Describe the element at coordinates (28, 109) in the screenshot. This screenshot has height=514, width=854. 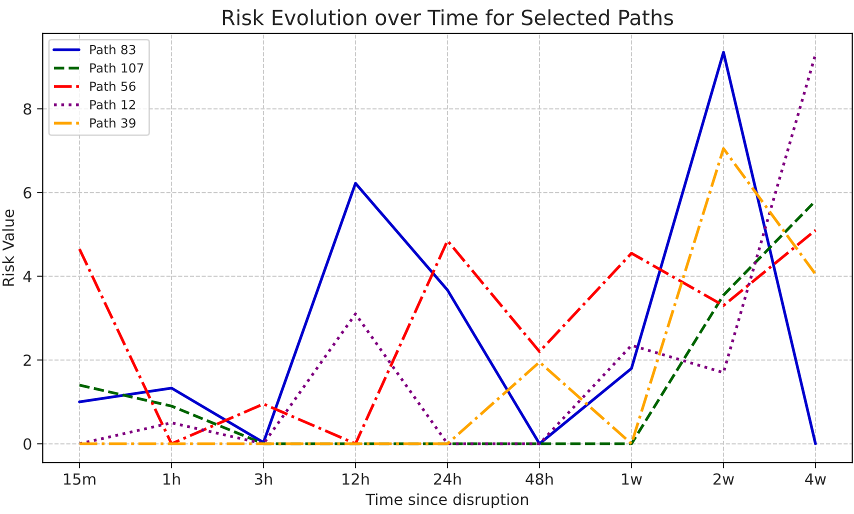
I see `y-tick-label: 8` at that location.